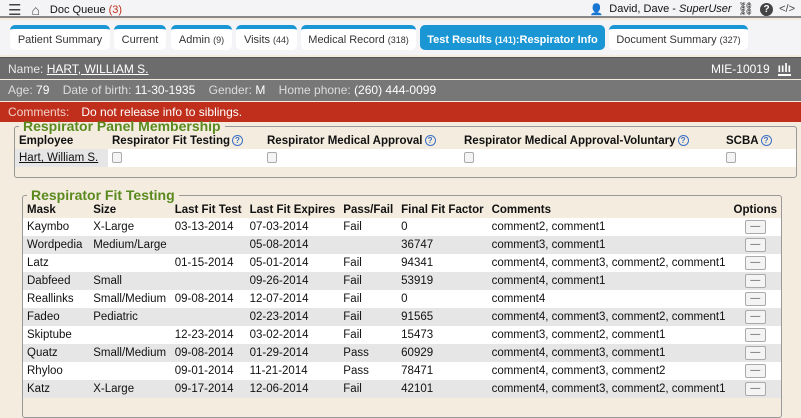 The width and height of the screenshot is (801, 418). I want to click on code-icon: </>, so click(787, 9).